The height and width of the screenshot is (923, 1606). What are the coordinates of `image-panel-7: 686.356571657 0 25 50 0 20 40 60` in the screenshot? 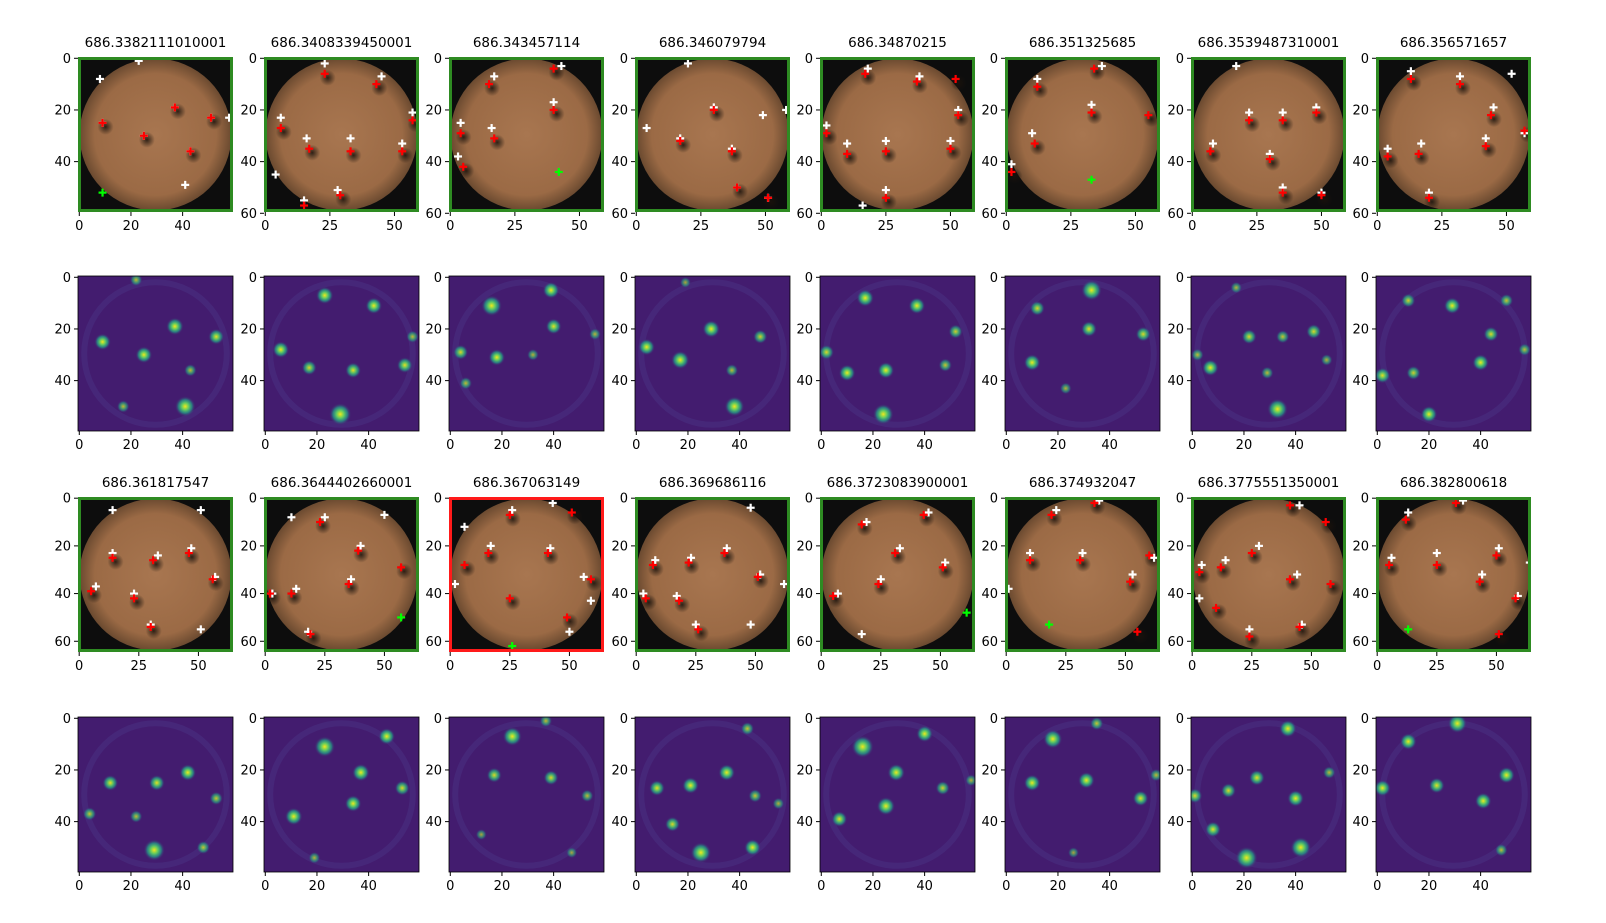 It's located at (1441, 134).